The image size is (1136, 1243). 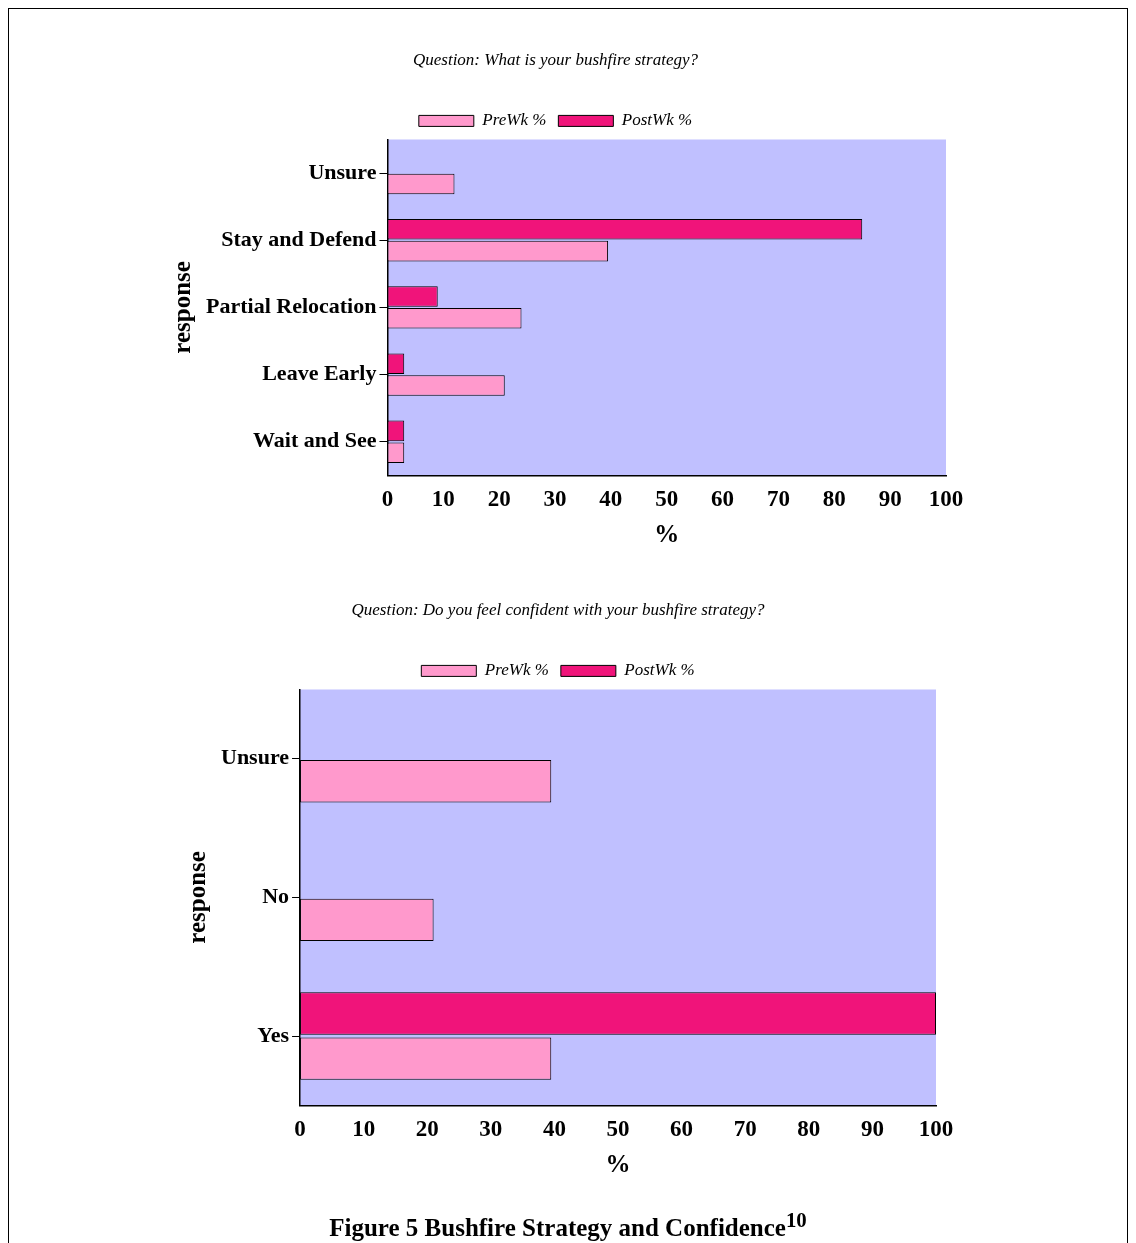 What do you see at coordinates (276, 896) in the screenshot?
I see `y-tick-label: No` at bounding box center [276, 896].